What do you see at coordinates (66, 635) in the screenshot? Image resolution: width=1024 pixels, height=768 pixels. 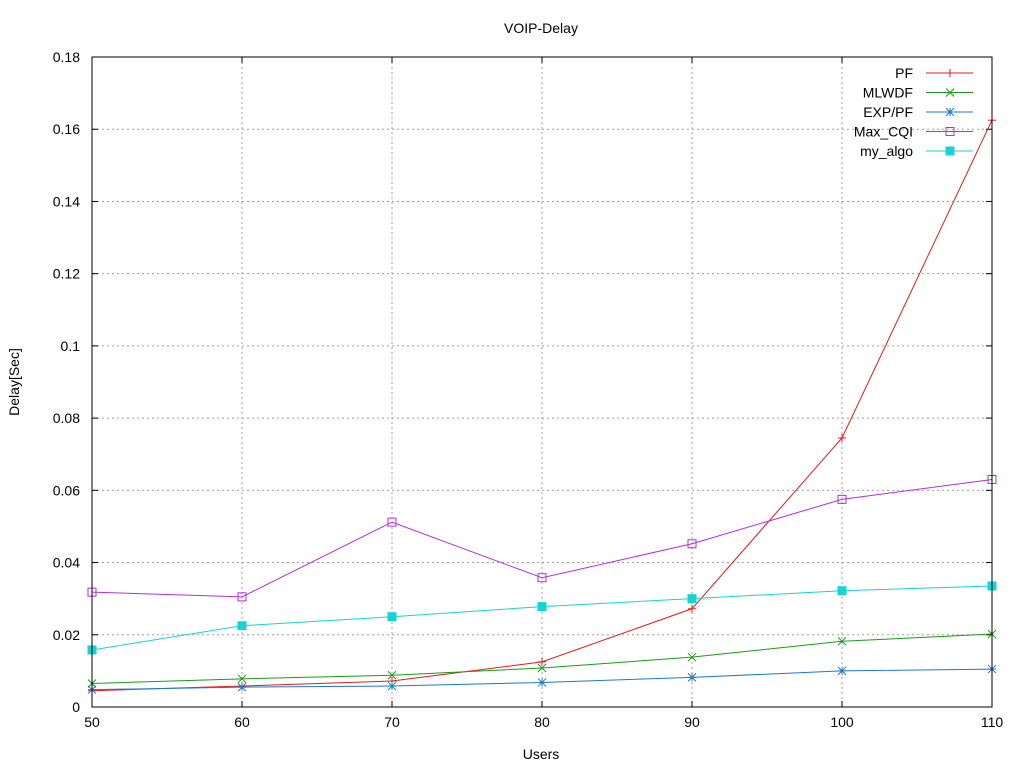 I see `y-tick-label: 0.02` at bounding box center [66, 635].